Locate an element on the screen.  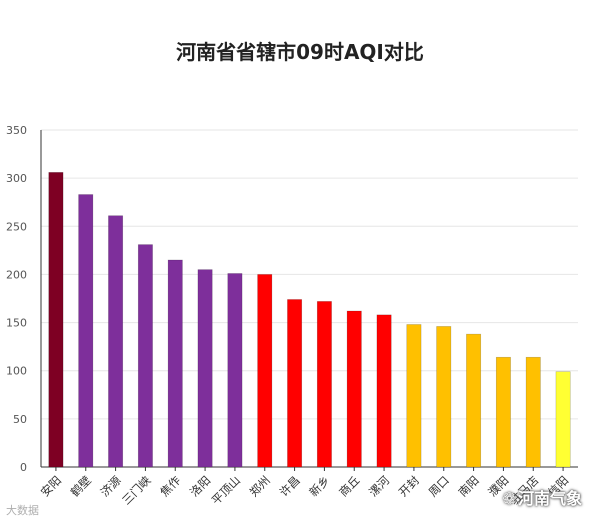
chart-title: 河南省省辖市09时AQI对比 is located at coordinates (300, 52).